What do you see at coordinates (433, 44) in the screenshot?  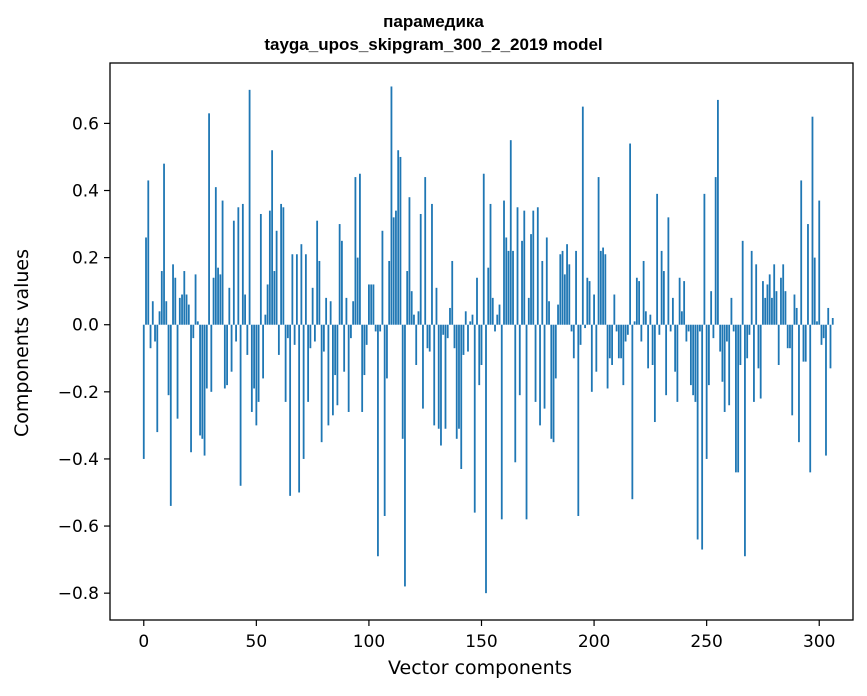 I see `chart-subtitle: tayga_upos_skipgram_300_2_2019 model` at bounding box center [433, 44].